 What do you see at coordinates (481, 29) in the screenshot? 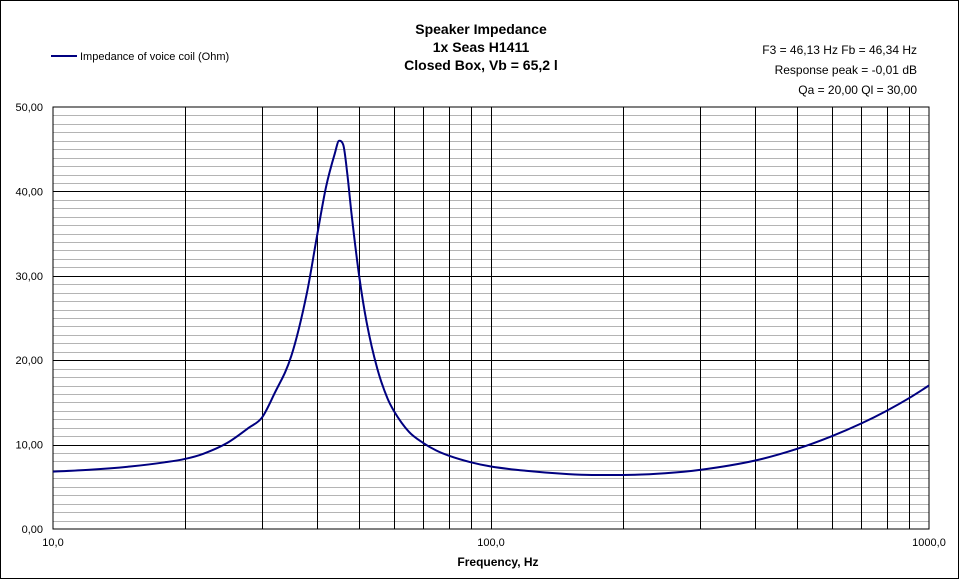
I see `chart-title-line: Speaker Impedance` at bounding box center [481, 29].